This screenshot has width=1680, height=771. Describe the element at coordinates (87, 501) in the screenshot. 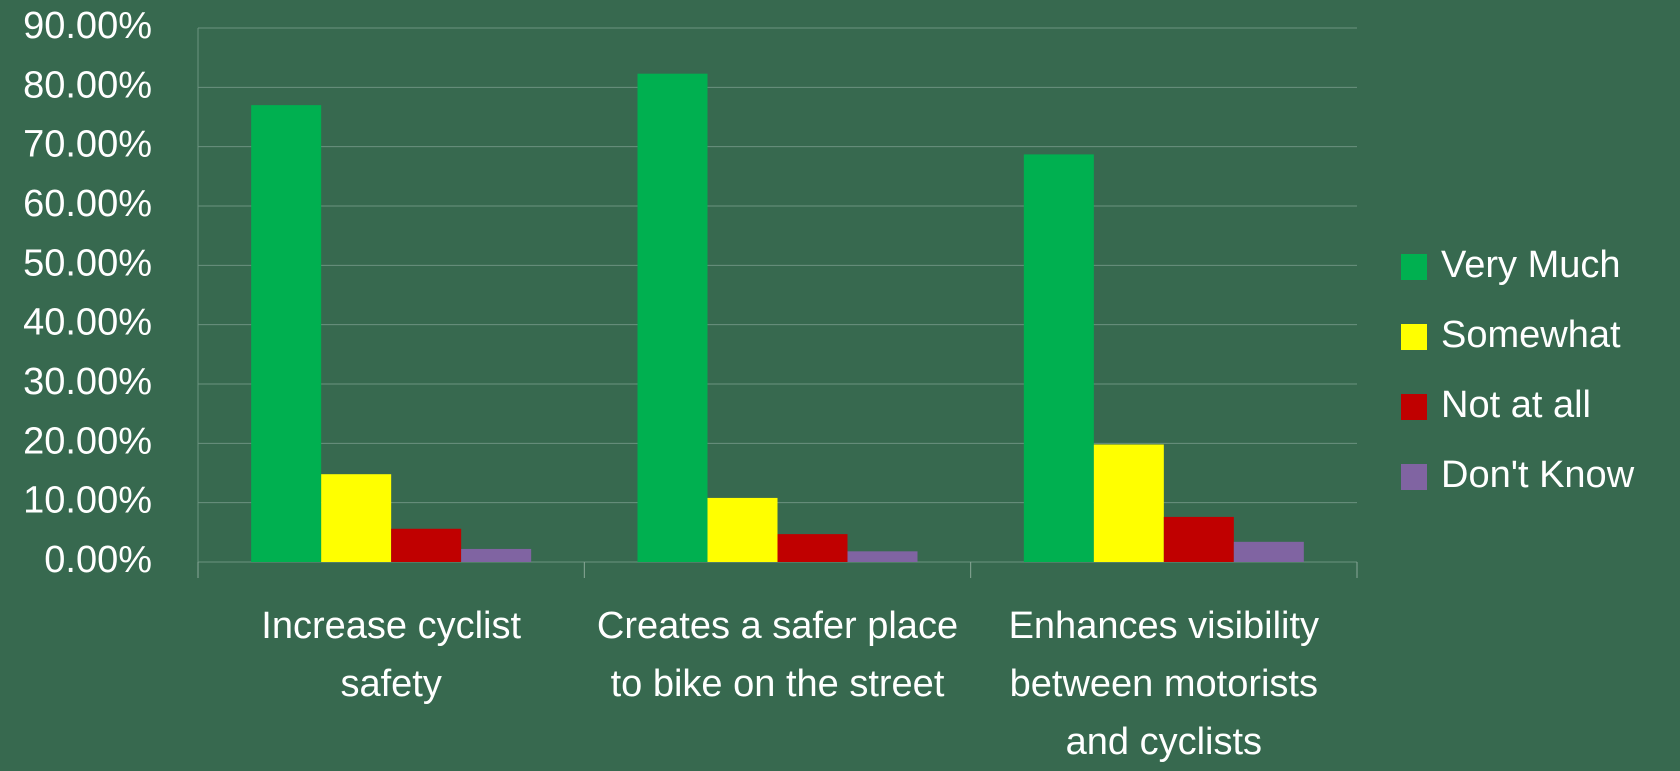

I see `y-tick-label: 10.00%` at that location.